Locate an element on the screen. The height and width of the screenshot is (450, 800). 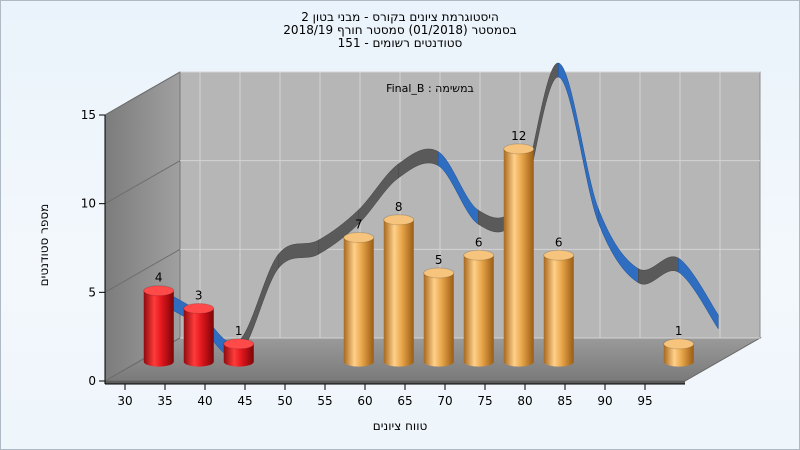
x-tick-label-3: 45 is located at coordinates (244, 401).